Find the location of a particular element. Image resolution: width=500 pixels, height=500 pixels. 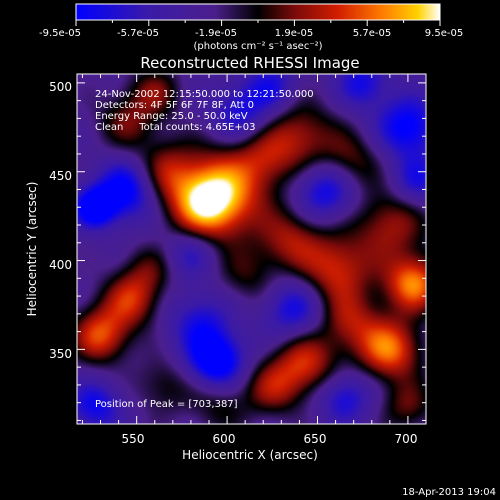

colorbar-unit-label: (photons cm⁻² s⁻¹ asec⁻²) is located at coordinates (257, 46).